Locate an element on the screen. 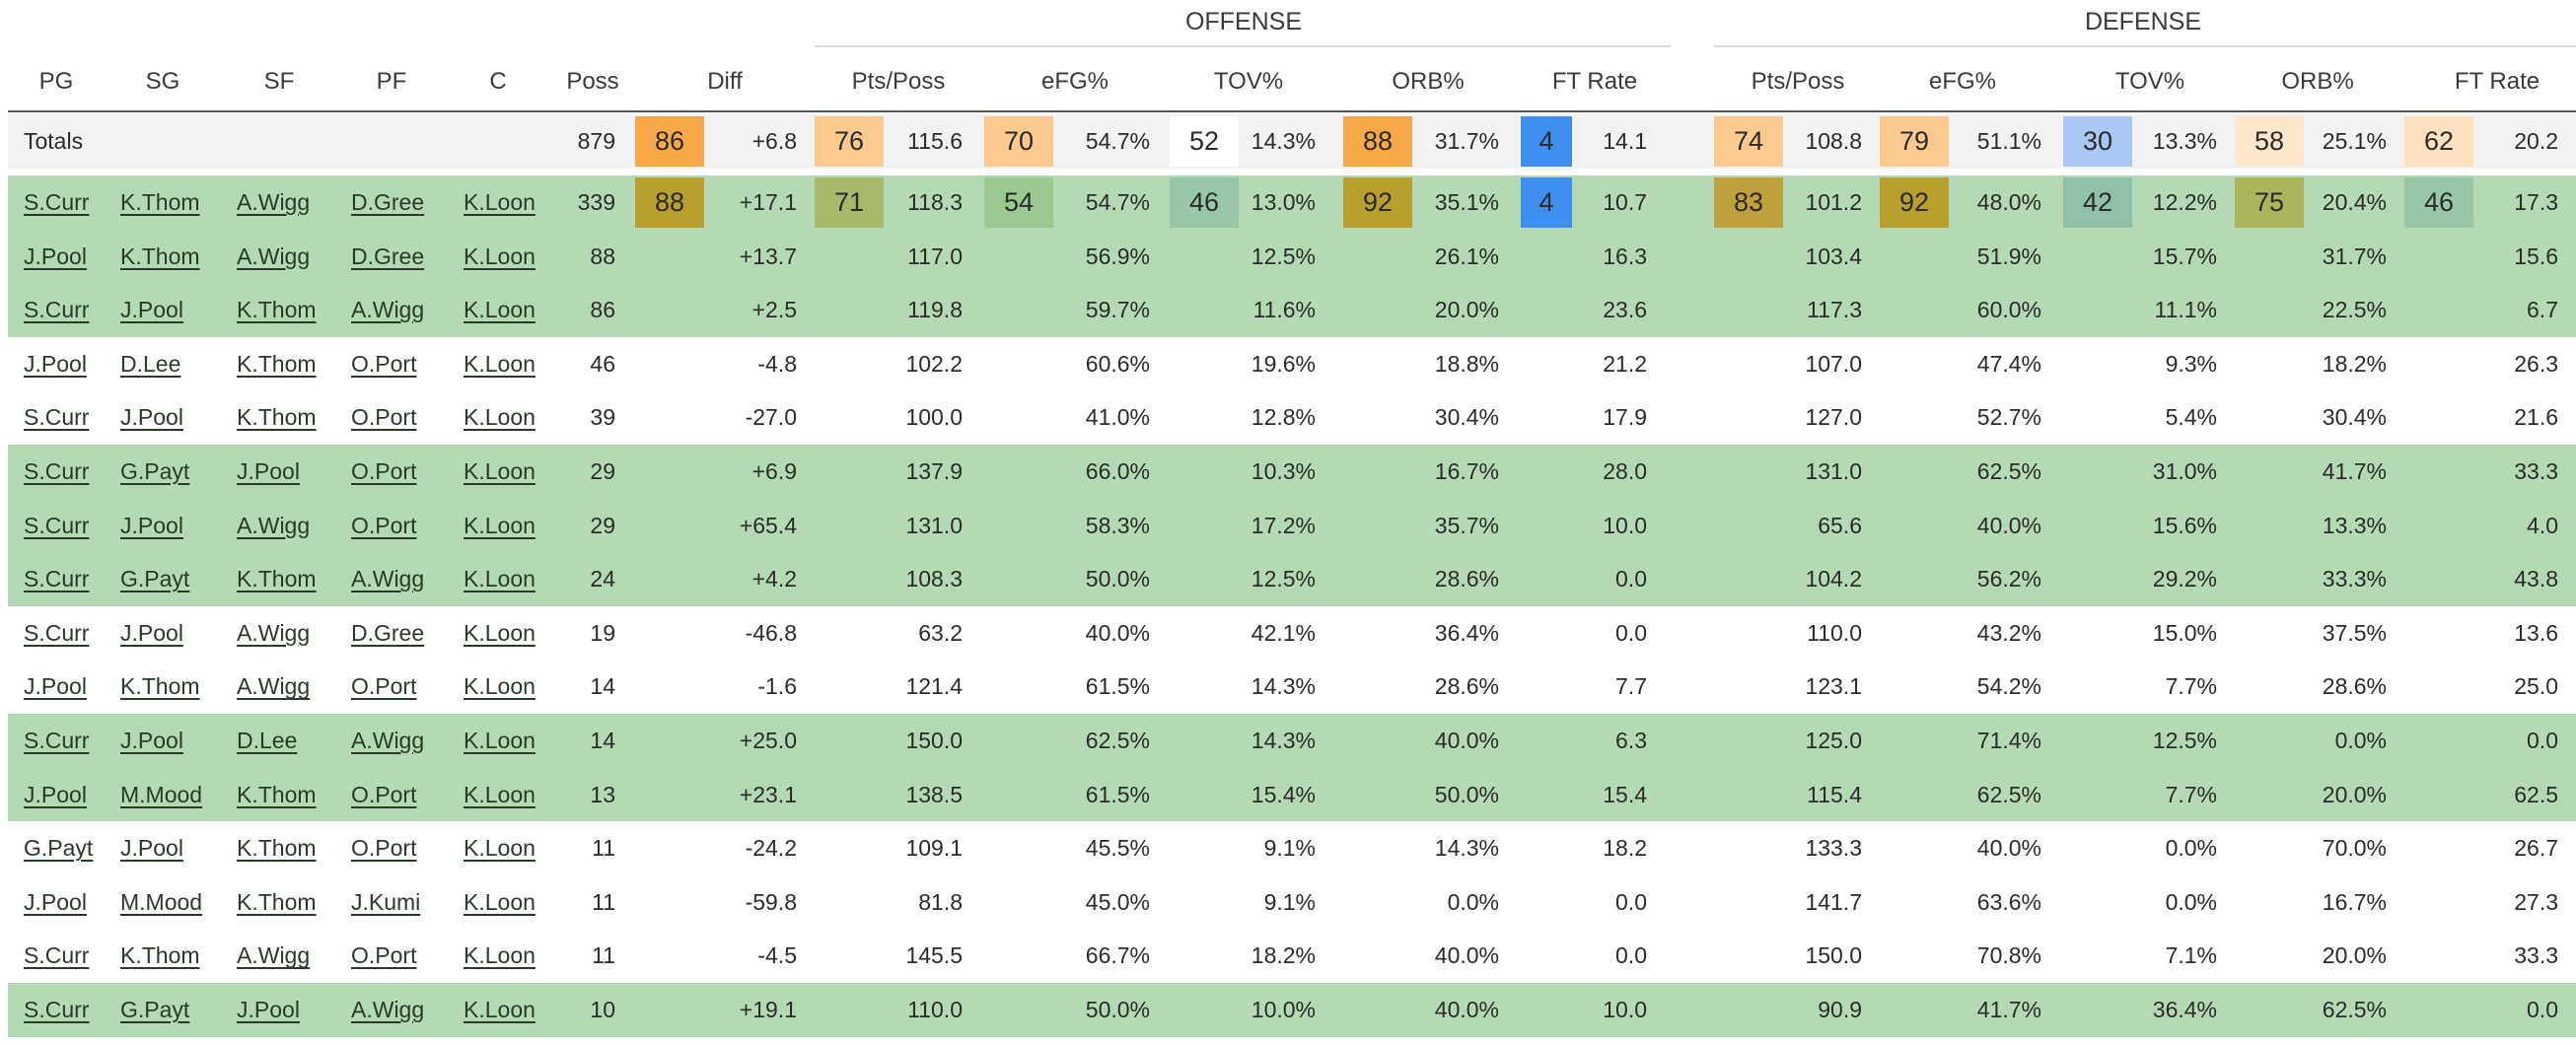  col-header-poss: Poss is located at coordinates (592, 81).